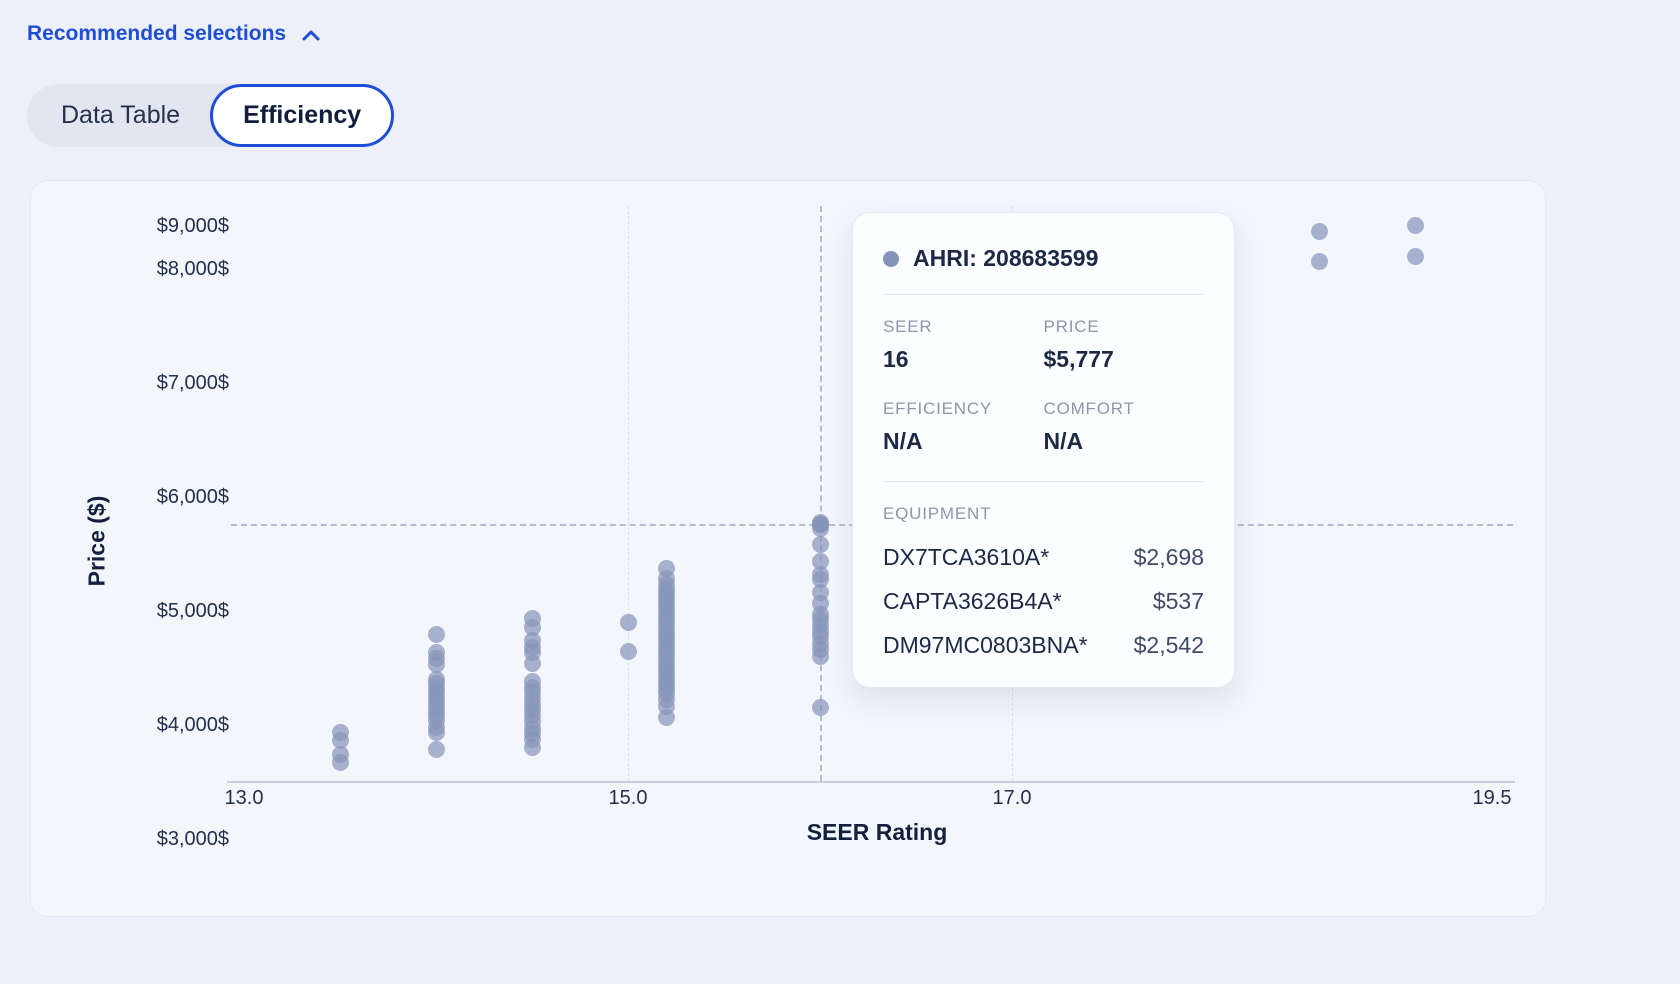  Describe the element at coordinates (1124, 345) in the screenshot. I see `stat-price: PRICE $5,777` at that location.